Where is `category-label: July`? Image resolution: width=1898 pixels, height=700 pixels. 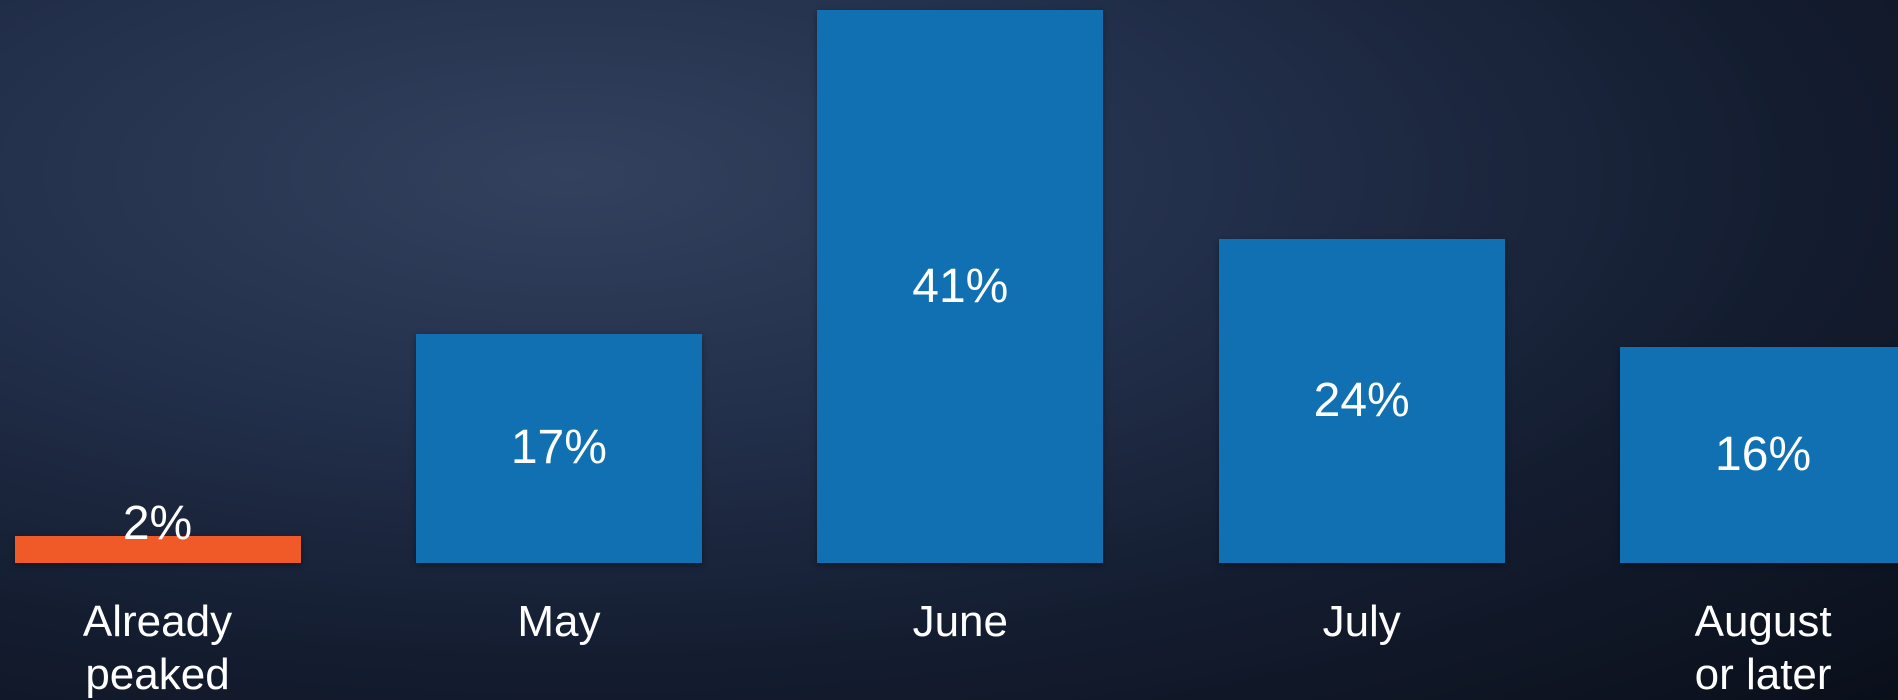 category-label: July is located at coordinates (1361, 621).